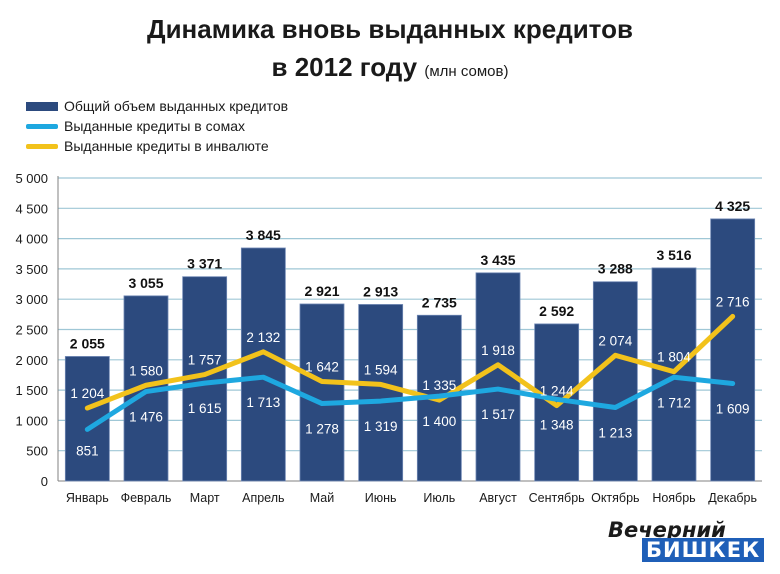 The height and width of the screenshot is (574, 780). I want to click on y-tick-label: 500, so click(37, 451).